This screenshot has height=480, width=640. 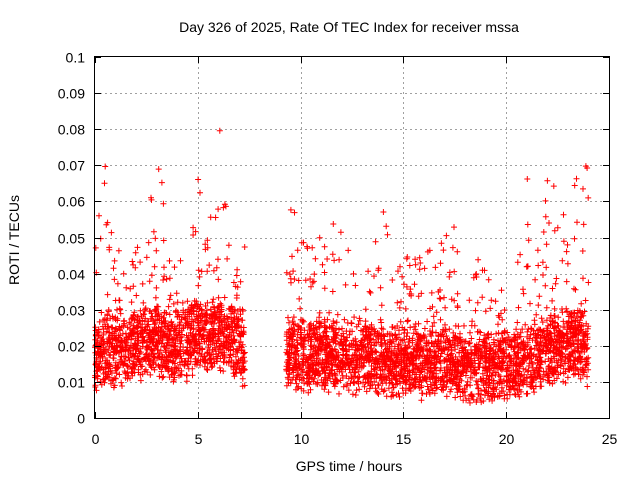 What do you see at coordinates (71, 202) in the screenshot?
I see `y-tick-label: 0.06` at bounding box center [71, 202].